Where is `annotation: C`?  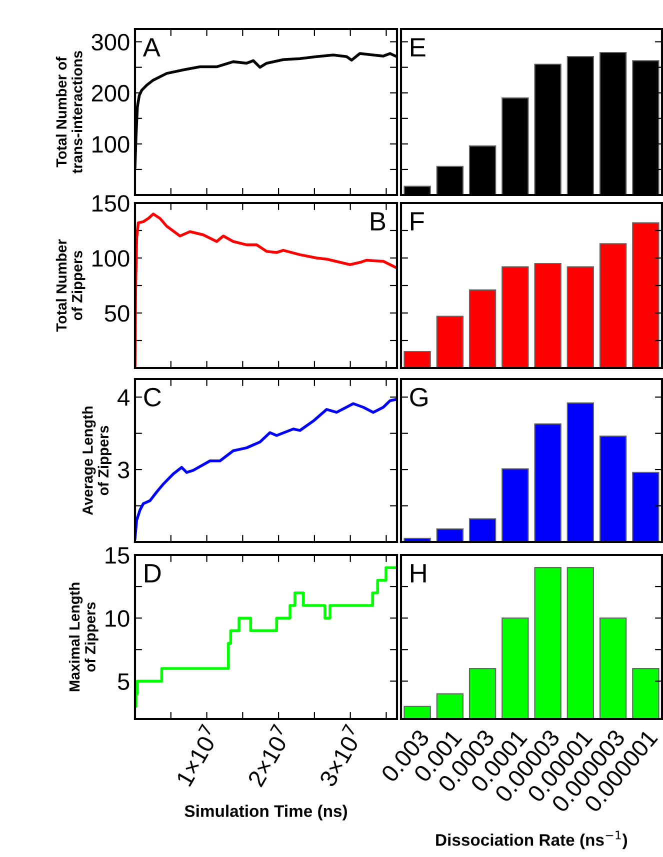
annotation: C is located at coordinates (152, 397).